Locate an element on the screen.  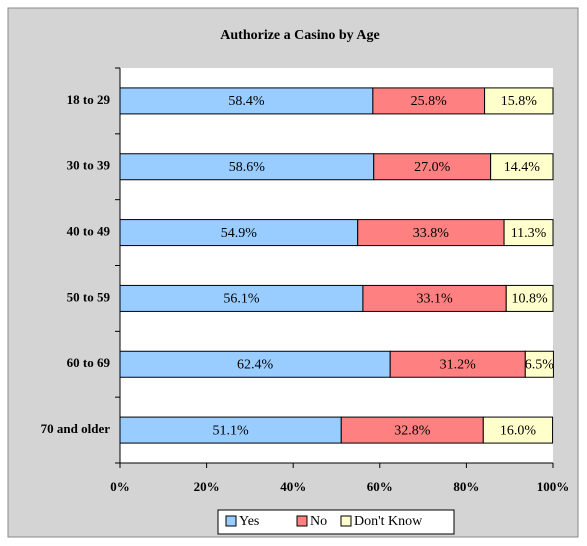
y-tick-label: 60 to 69 is located at coordinates (89, 362).